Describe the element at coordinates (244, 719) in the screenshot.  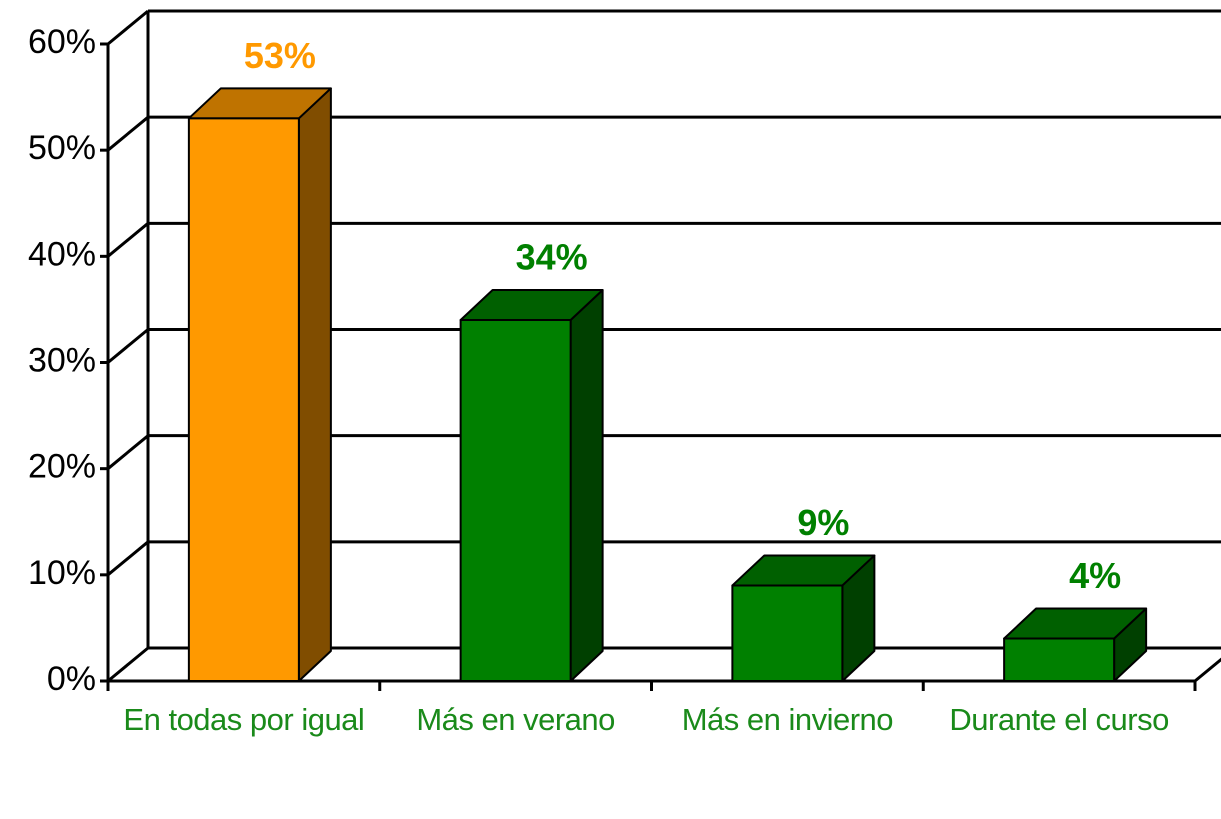
I see `x-tick-label: En todas por igual` at that location.